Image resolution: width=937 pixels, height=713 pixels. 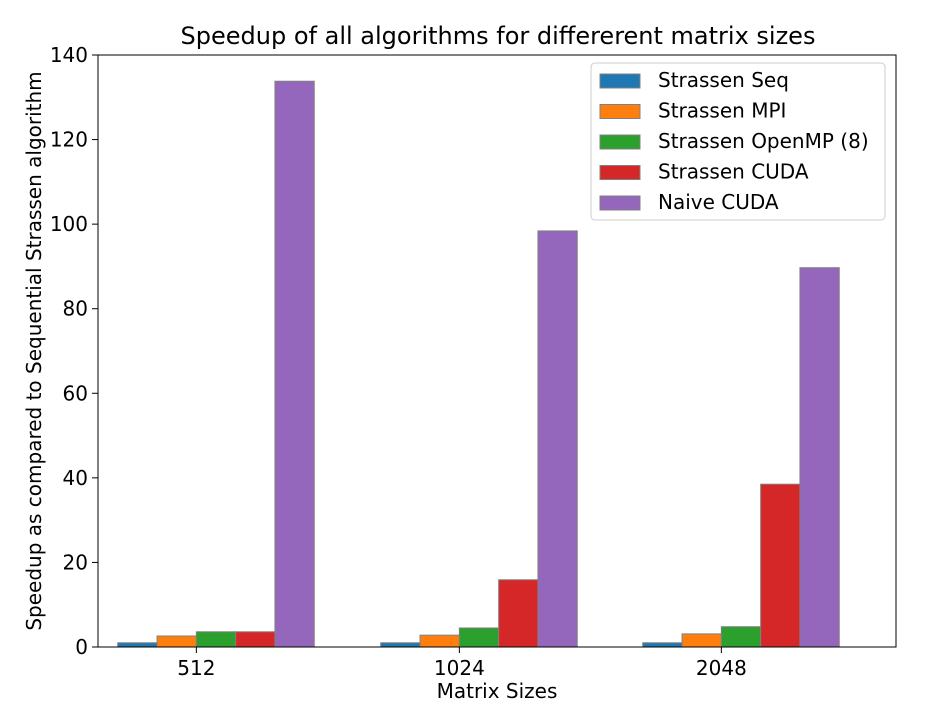 I want to click on y-tick-label: 0, so click(x=81, y=647).